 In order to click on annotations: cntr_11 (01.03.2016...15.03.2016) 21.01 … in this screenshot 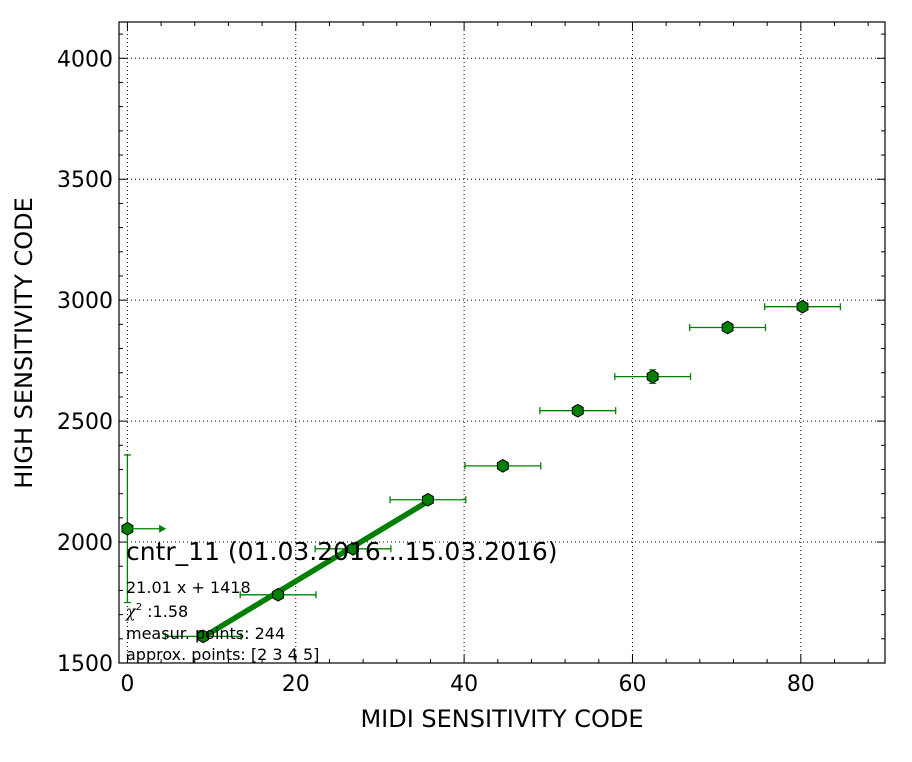, I will do `click(341, 600)`.